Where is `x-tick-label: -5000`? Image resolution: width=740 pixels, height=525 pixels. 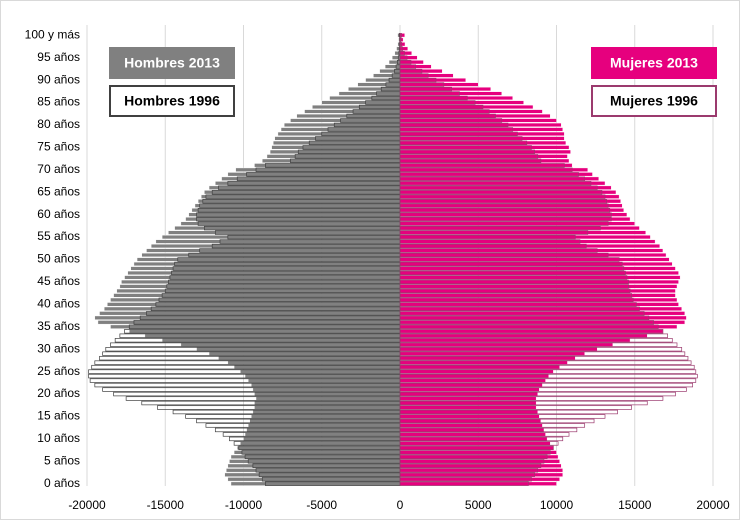 x-tick-label: -5000 is located at coordinates (321, 505).